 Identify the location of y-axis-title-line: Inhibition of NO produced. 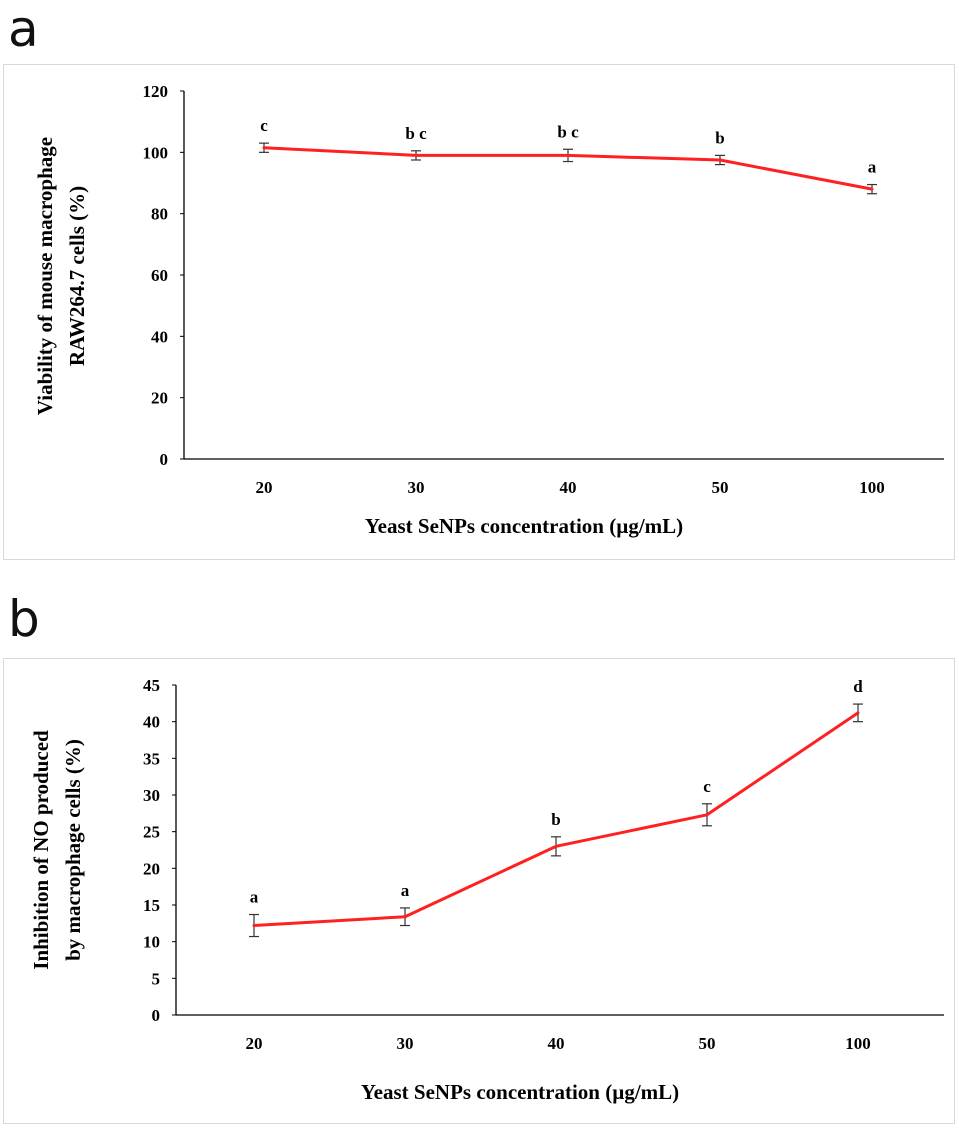
(41, 850).